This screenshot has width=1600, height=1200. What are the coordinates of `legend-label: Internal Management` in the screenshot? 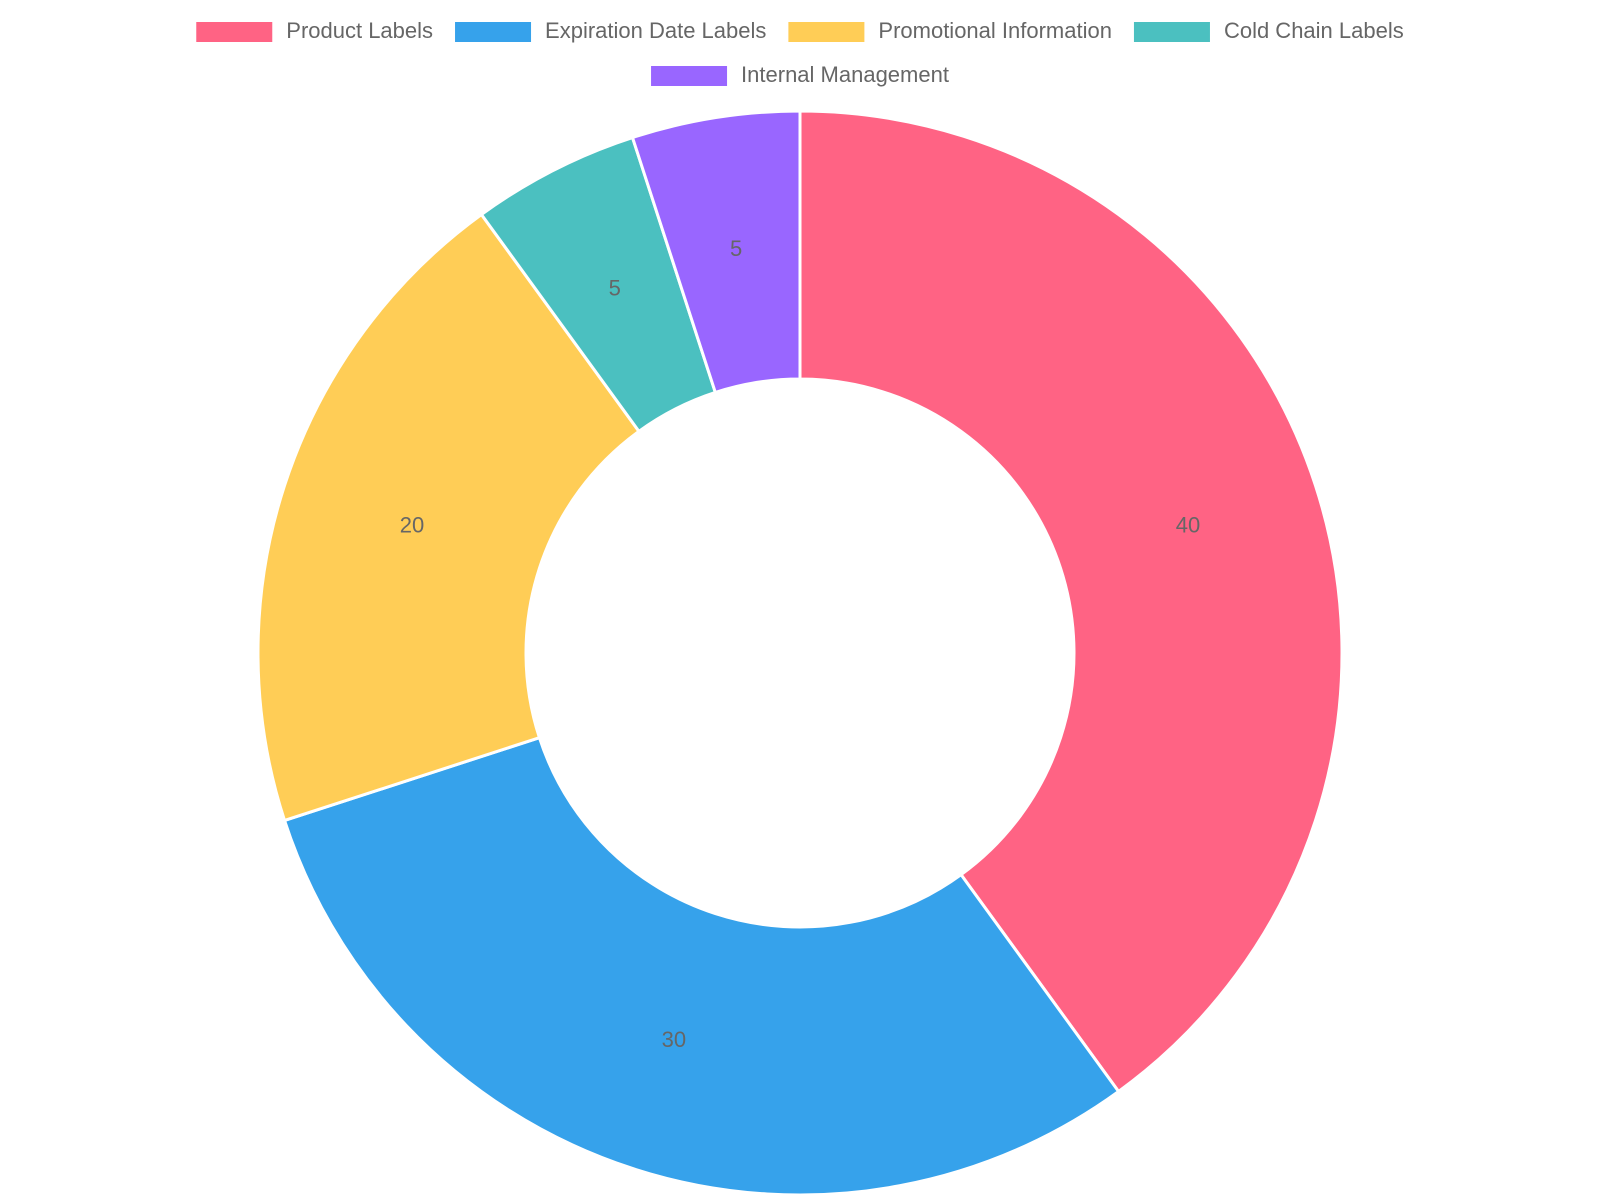 It's located at (845, 74).